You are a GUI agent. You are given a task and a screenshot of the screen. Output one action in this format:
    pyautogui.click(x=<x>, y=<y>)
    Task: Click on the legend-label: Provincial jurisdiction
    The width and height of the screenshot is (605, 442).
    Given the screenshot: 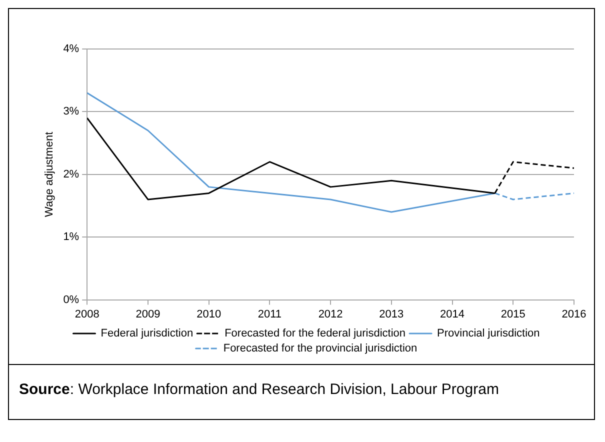 What is the action you would take?
    pyautogui.click(x=488, y=334)
    